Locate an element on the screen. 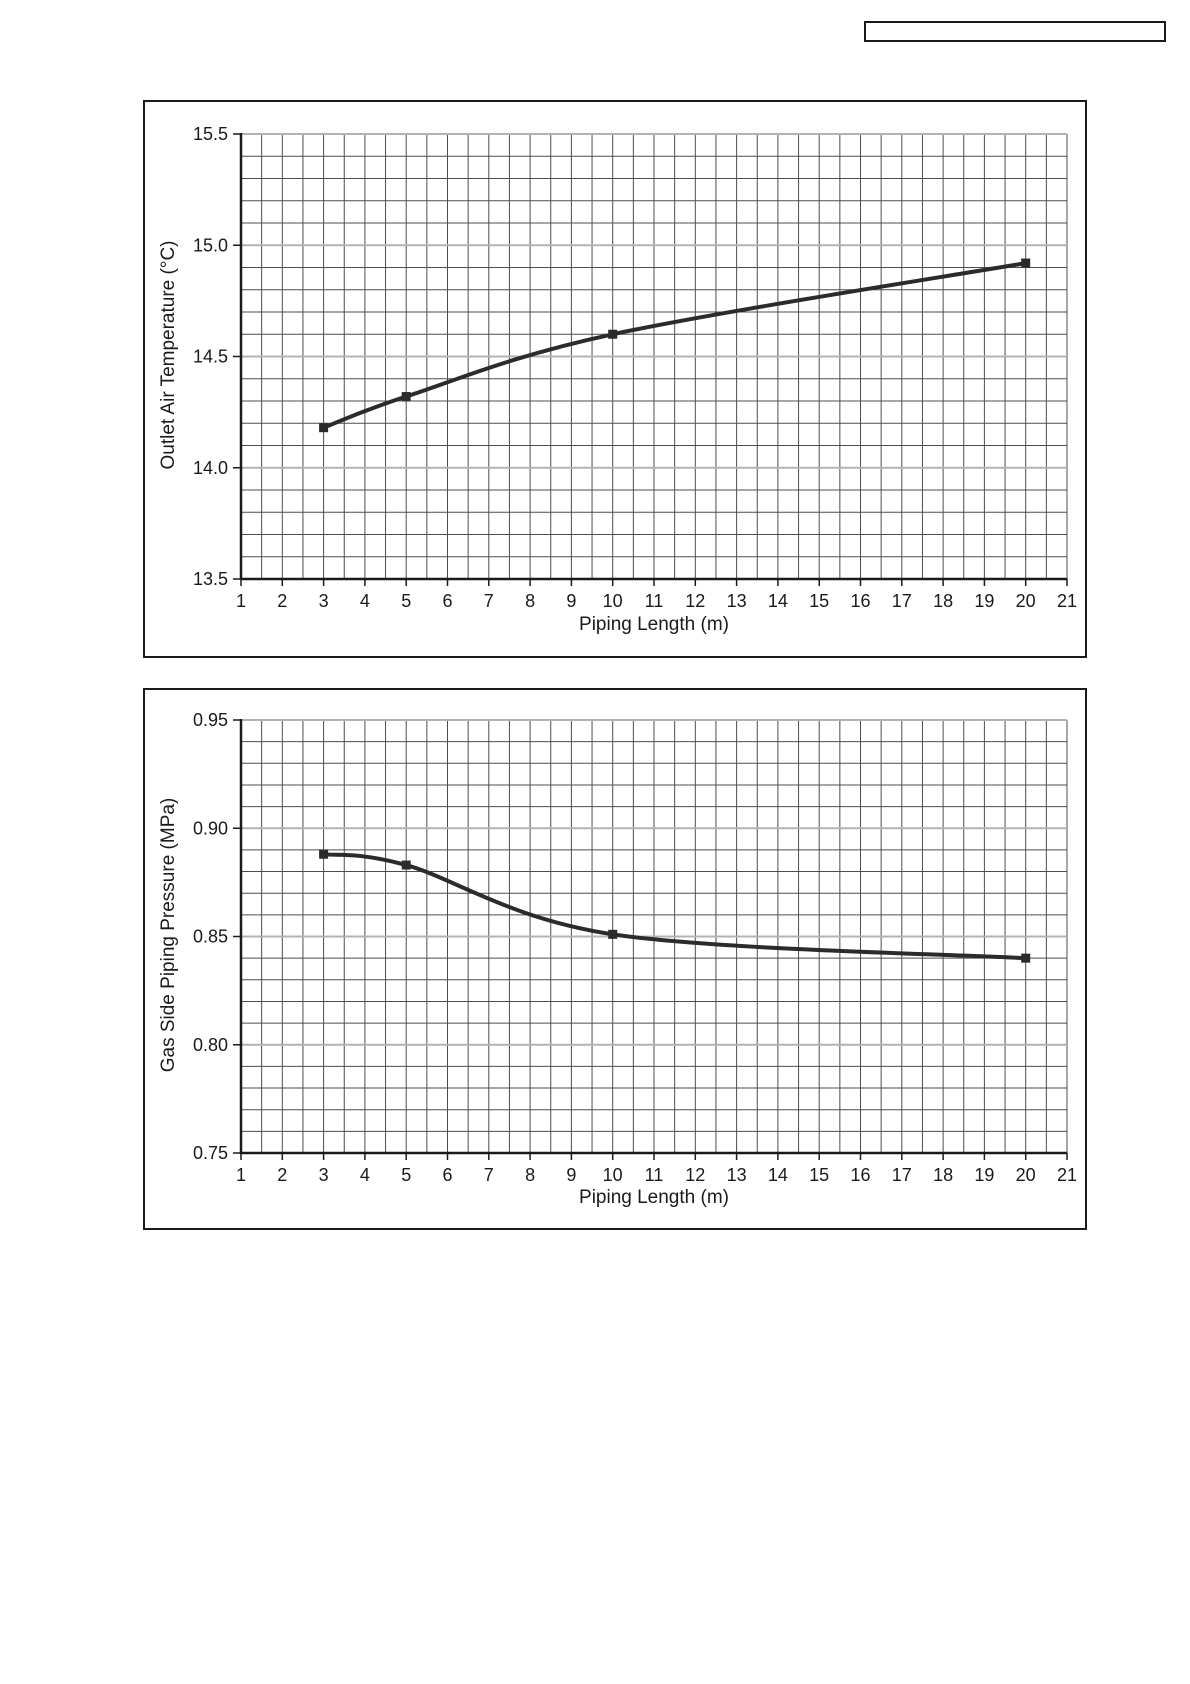 Image resolution: width=1190 pixels, height=1684 pixels. svg-text: 0.90 is located at coordinates (210, 828).